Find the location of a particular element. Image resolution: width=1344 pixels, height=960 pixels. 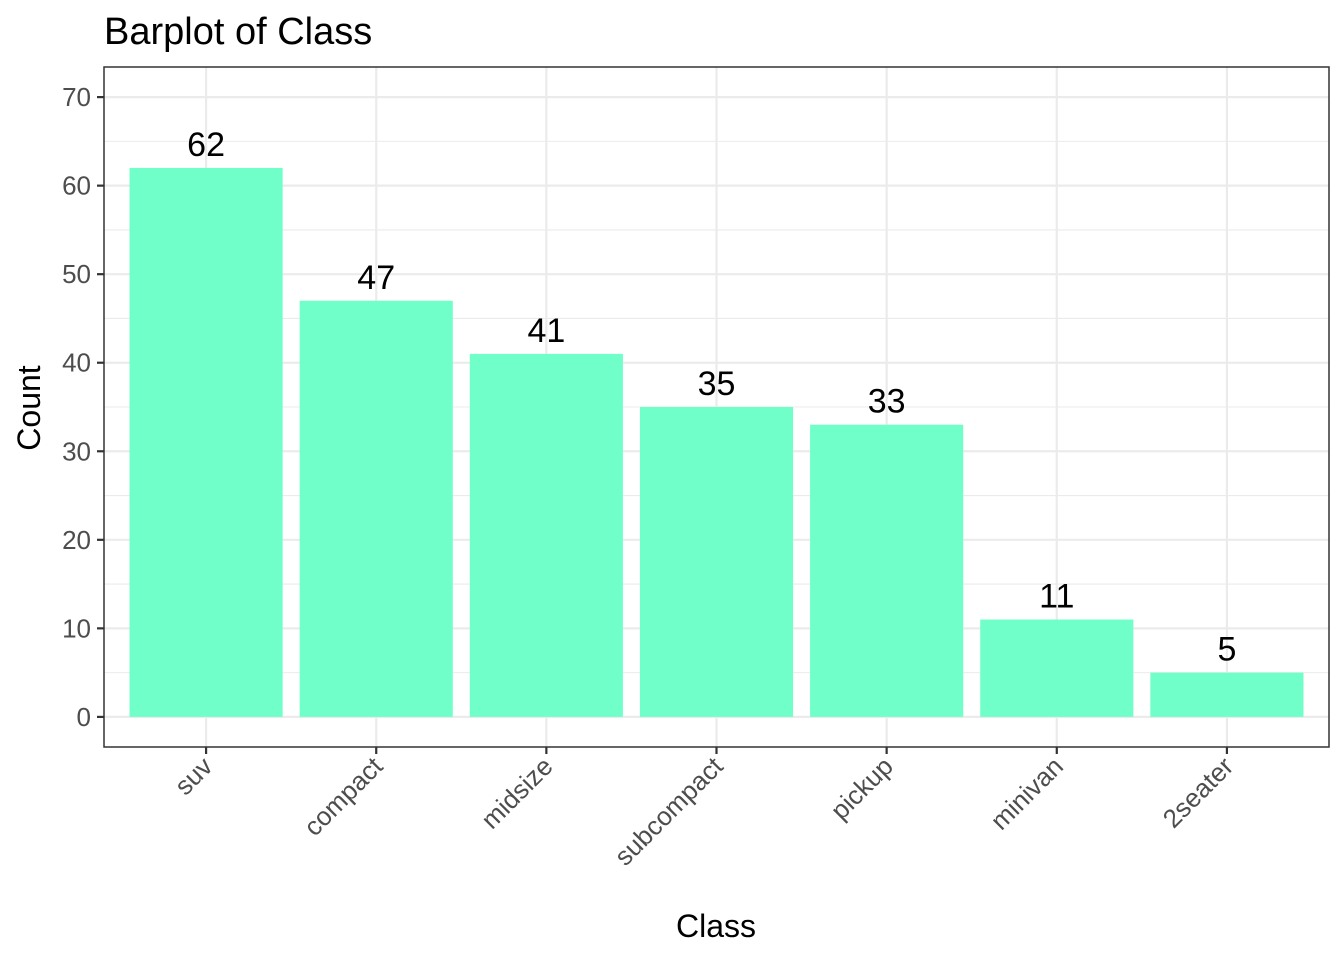

y-axis-title: Count is located at coordinates (29, 408).